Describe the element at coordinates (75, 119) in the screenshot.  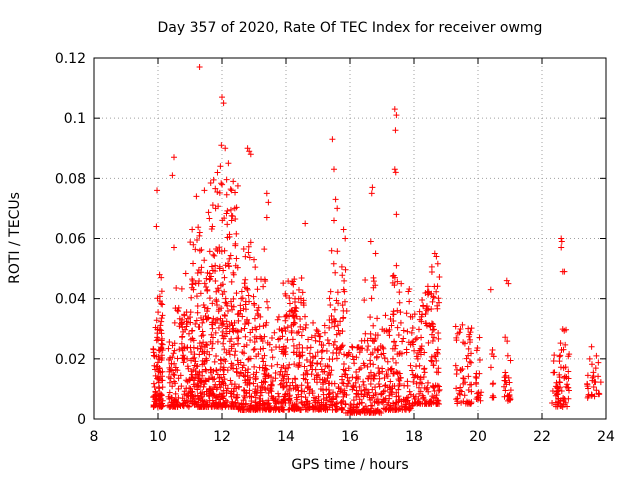
I see `y-tick-label: 0.1` at that location.